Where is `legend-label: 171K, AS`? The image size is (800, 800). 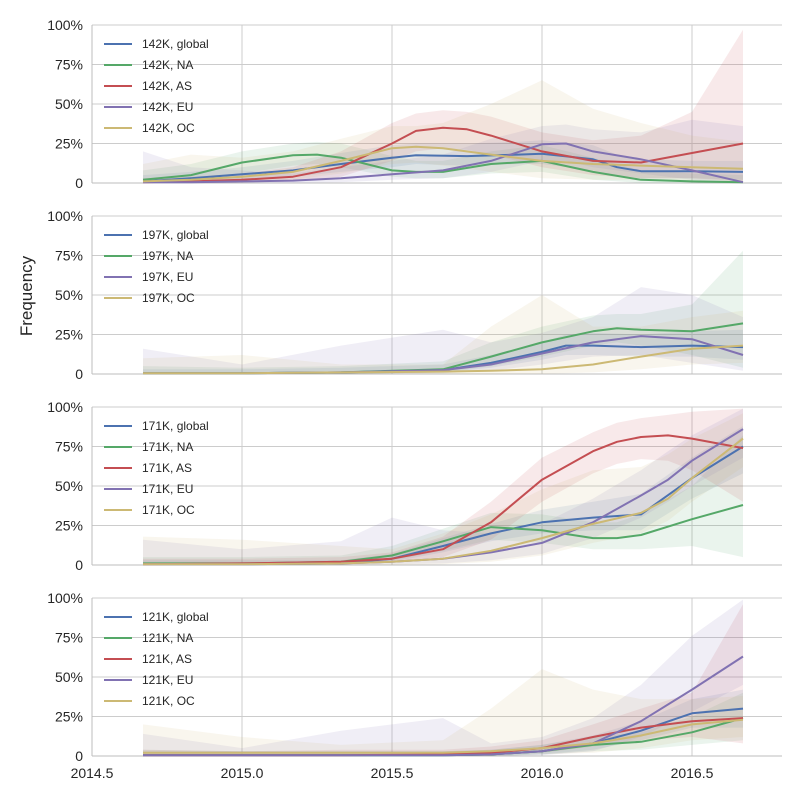
legend-label: 171K, AS is located at coordinates (167, 468).